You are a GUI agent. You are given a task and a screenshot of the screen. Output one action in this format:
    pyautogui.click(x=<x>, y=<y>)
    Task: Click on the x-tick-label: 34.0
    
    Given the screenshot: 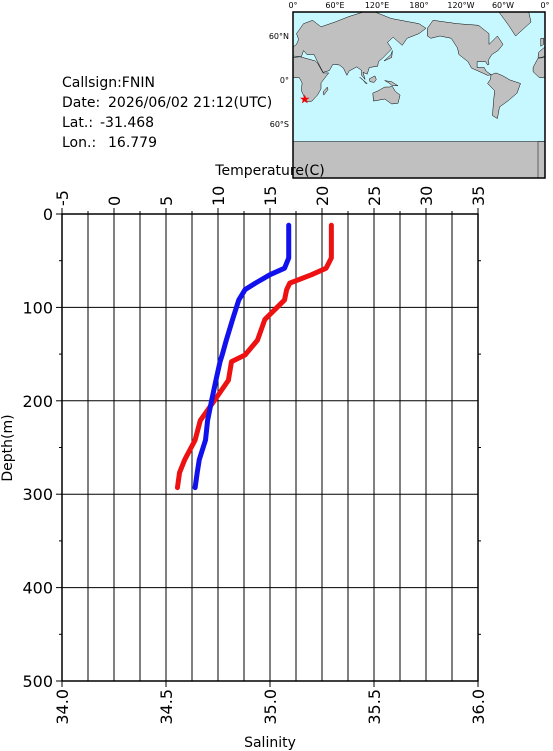 What is the action you would take?
    pyautogui.click(x=62, y=707)
    